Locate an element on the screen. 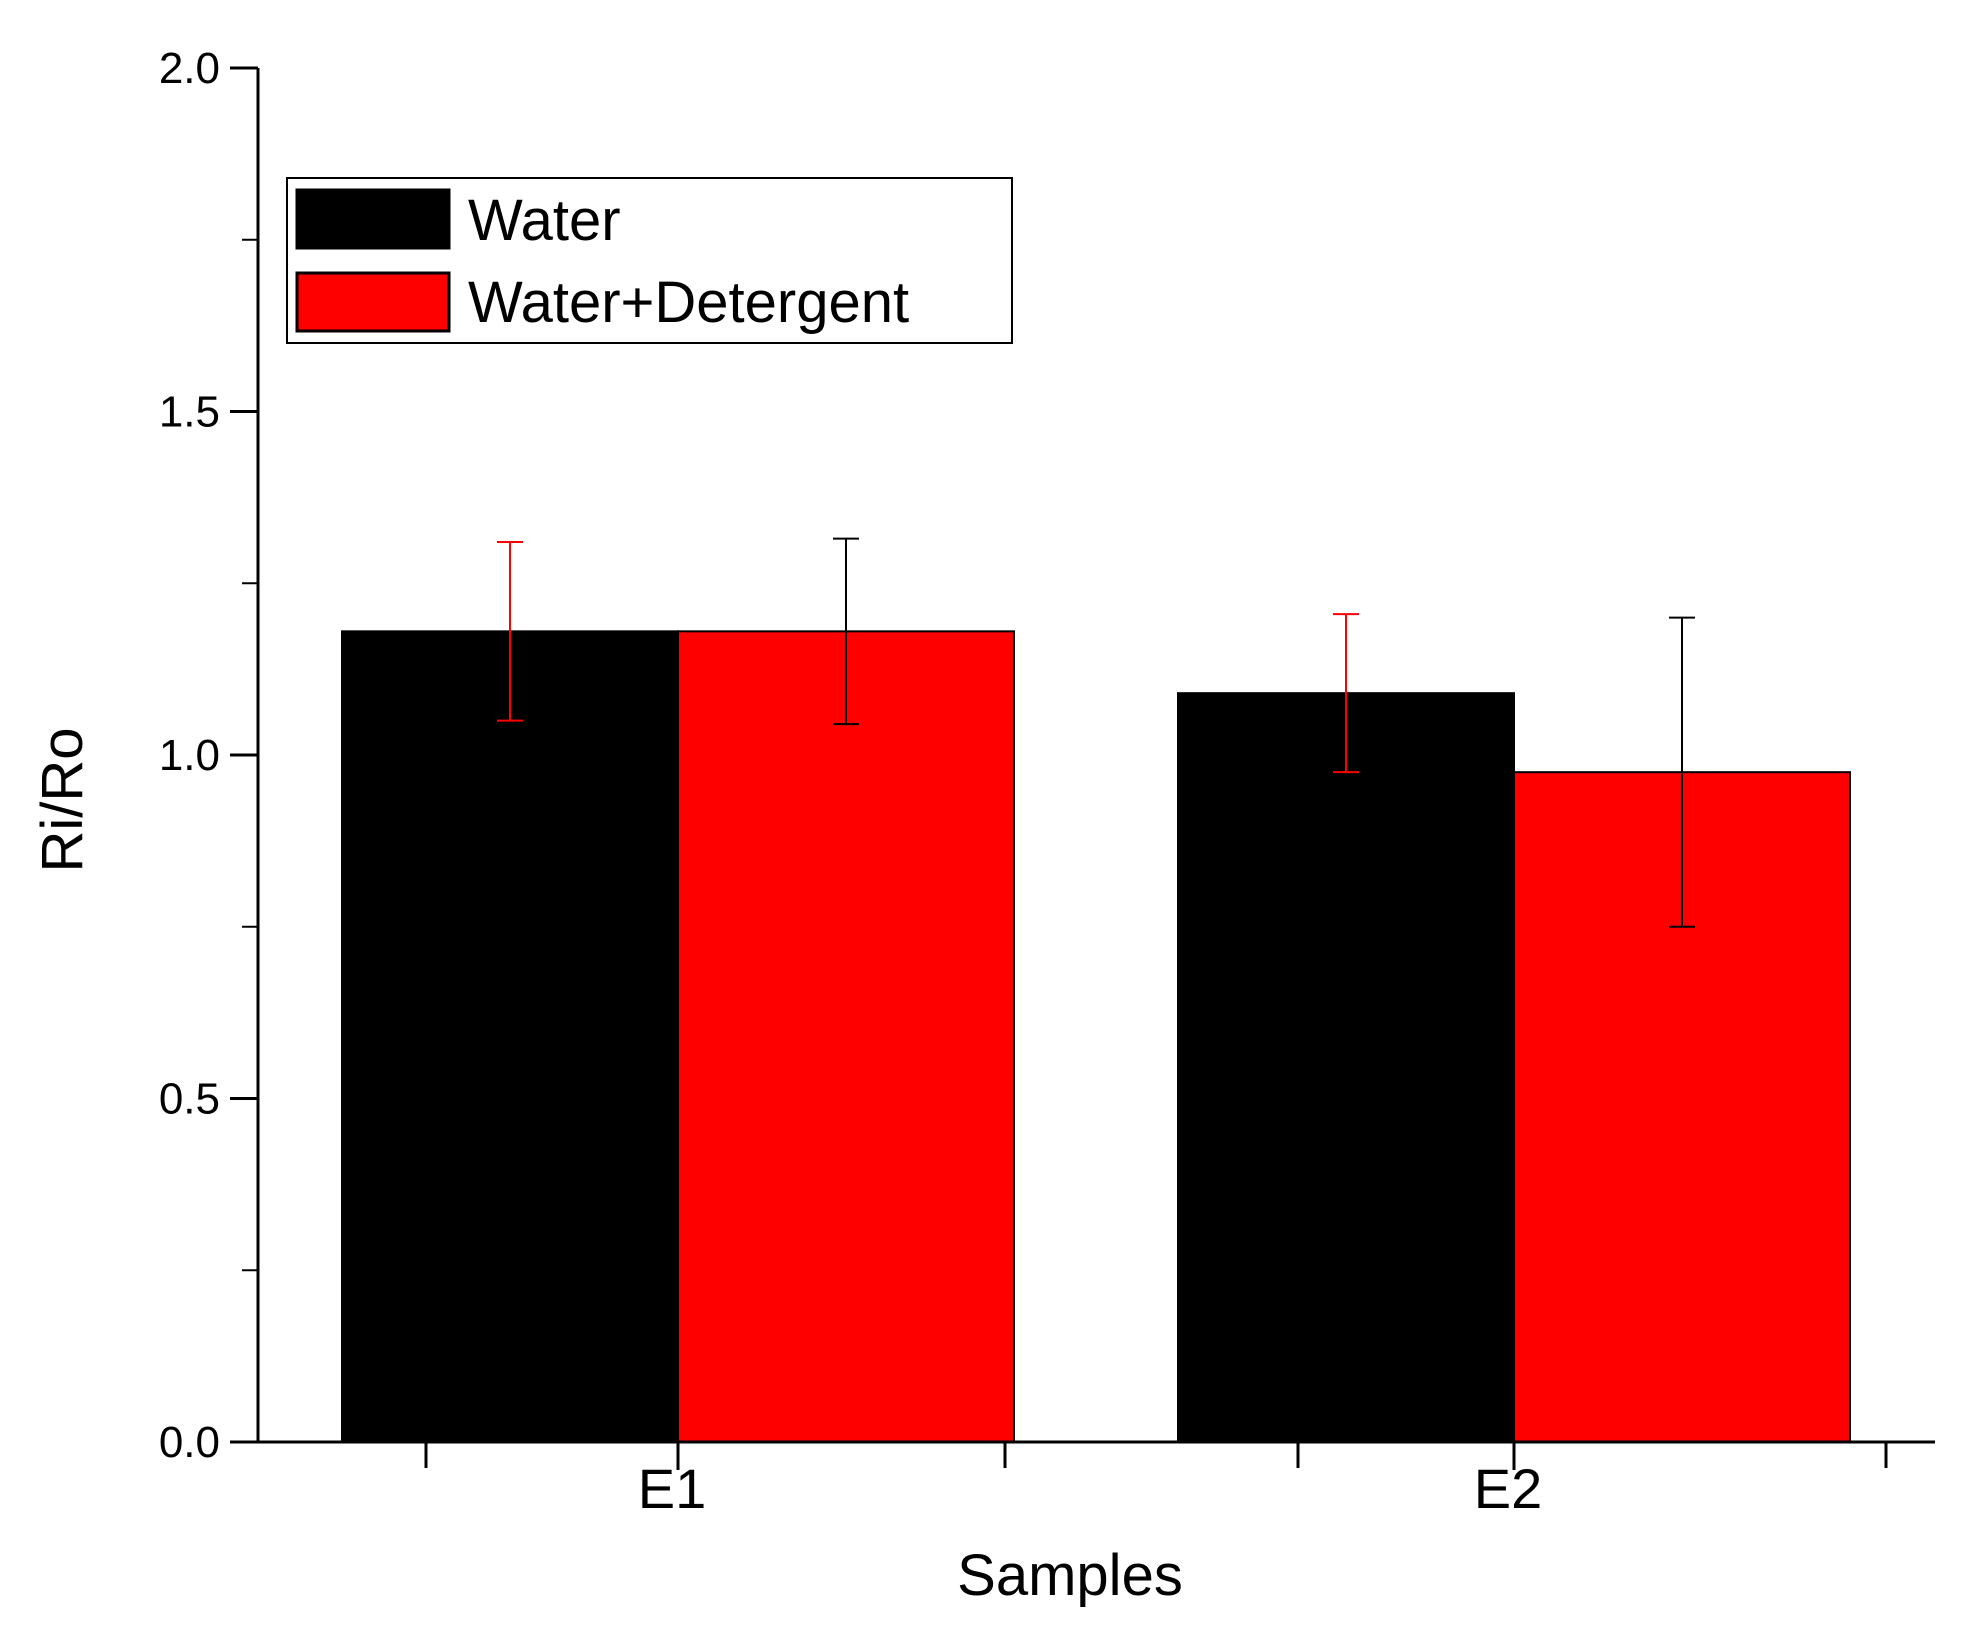 This screenshot has height=1627, width=1966. legend-label-water-detergent: Water+Detergent is located at coordinates (688, 302).